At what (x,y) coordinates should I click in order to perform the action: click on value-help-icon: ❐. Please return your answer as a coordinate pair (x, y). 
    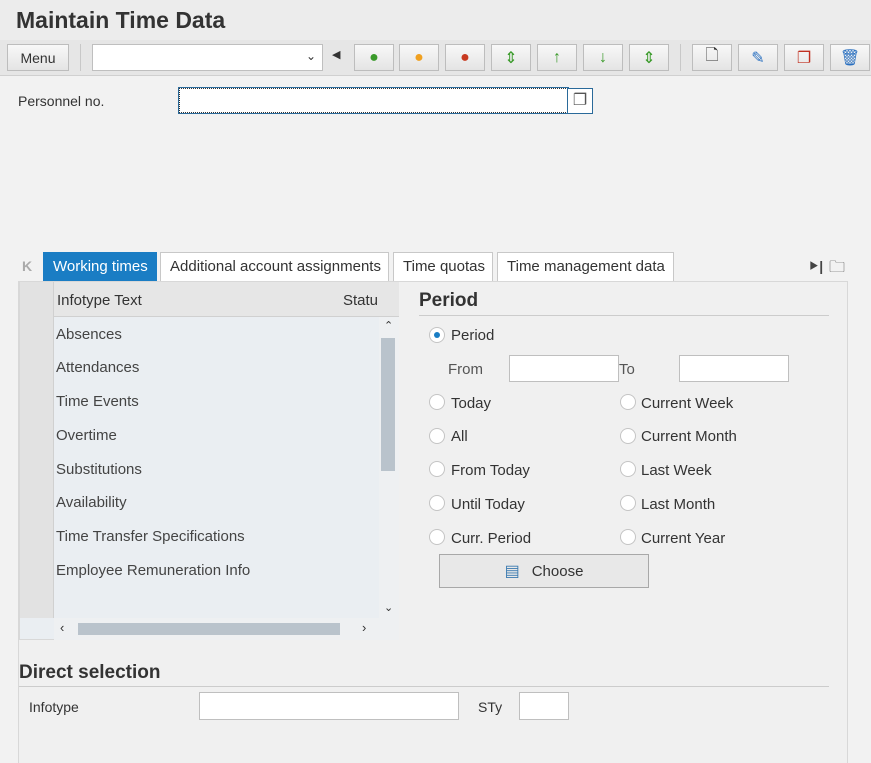
    Looking at the image, I should click on (580, 101).